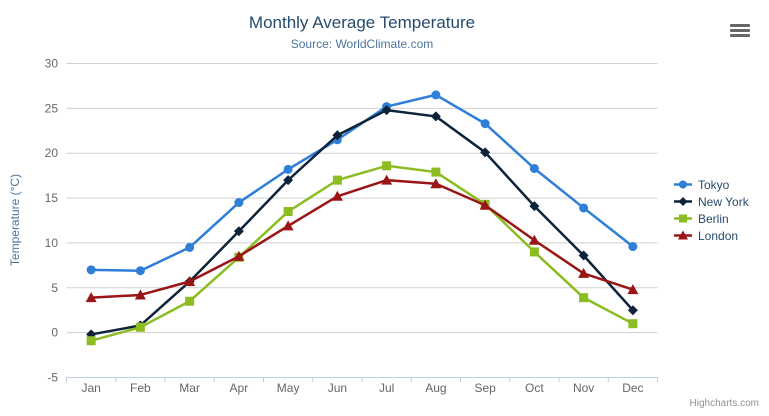 The height and width of the screenshot is (416, 769). I want to click on chart-subtitle: Source: WorldClimate.com, so click(362, 44).